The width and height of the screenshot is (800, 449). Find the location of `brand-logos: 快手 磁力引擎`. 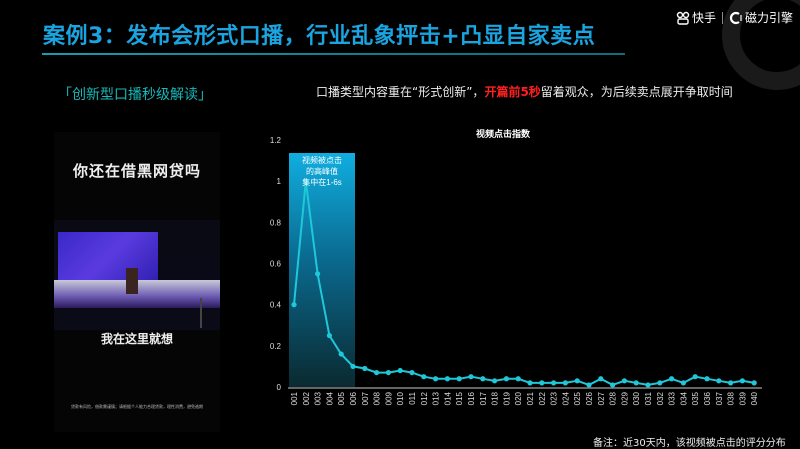

brand-logos: 快手 磁力引擎 is located at coordinates (734, 17).